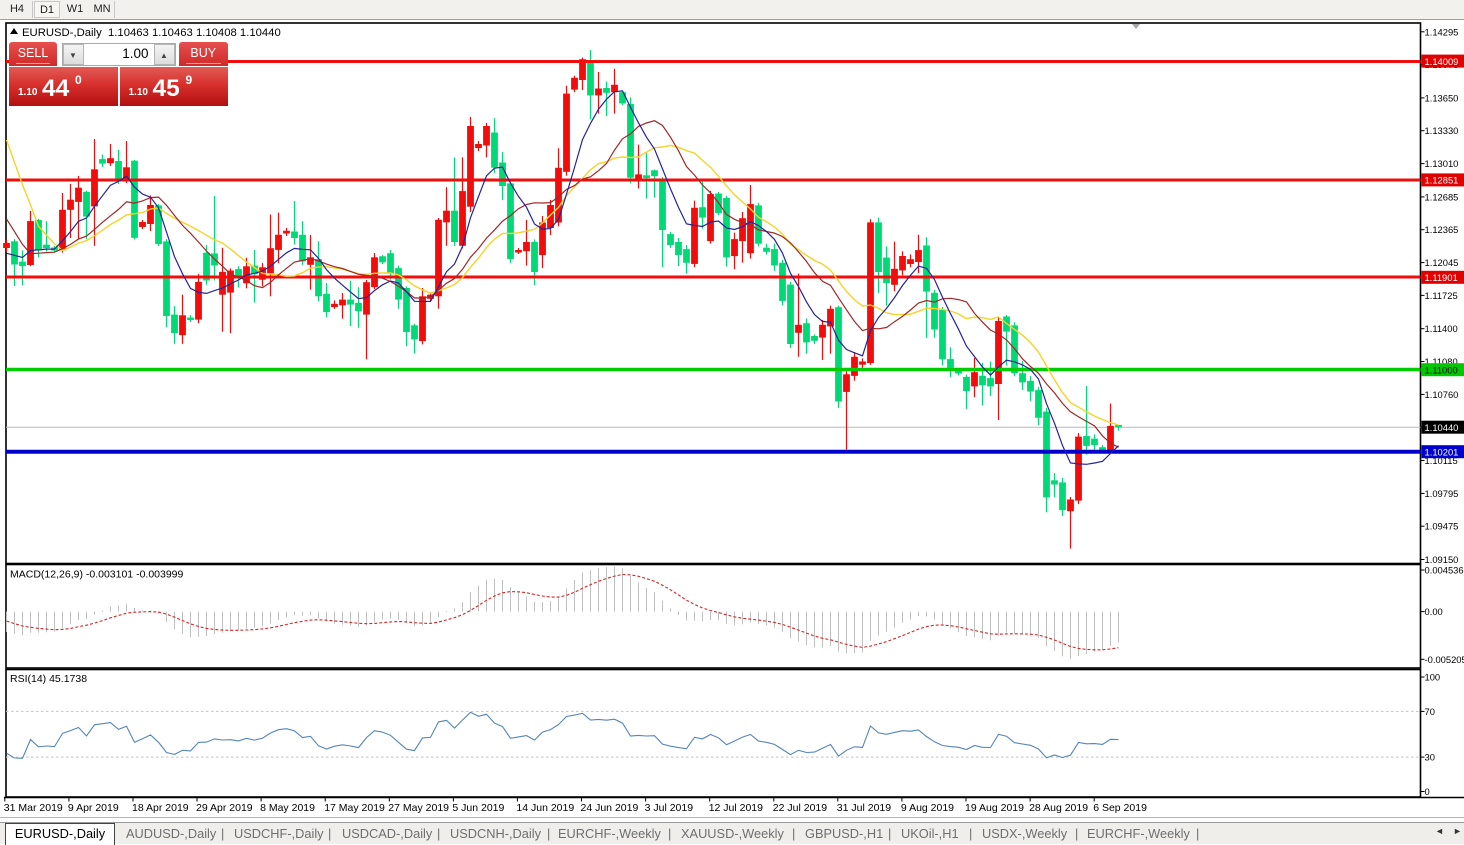 The height and width of the screenshot is (845, 1464). I want to click on svg-text: 1.11000, so click(1441, 369).